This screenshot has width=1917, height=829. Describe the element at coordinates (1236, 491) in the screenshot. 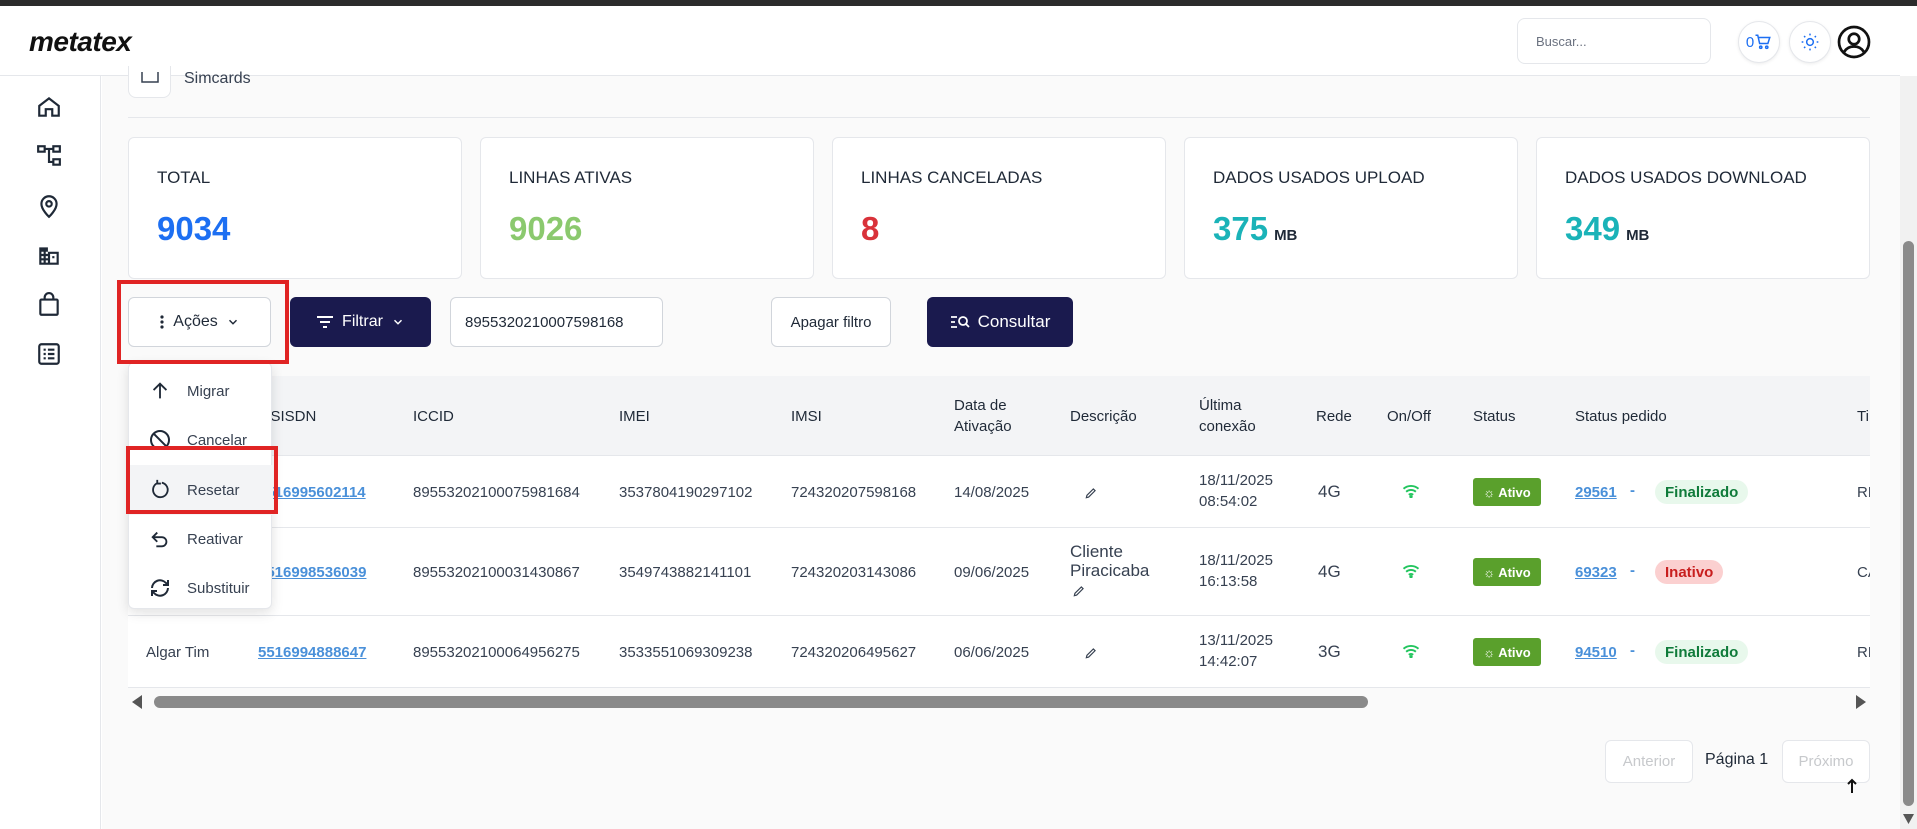

I see `conexao-cell: 18/11/2025 08:54:02` at that location.